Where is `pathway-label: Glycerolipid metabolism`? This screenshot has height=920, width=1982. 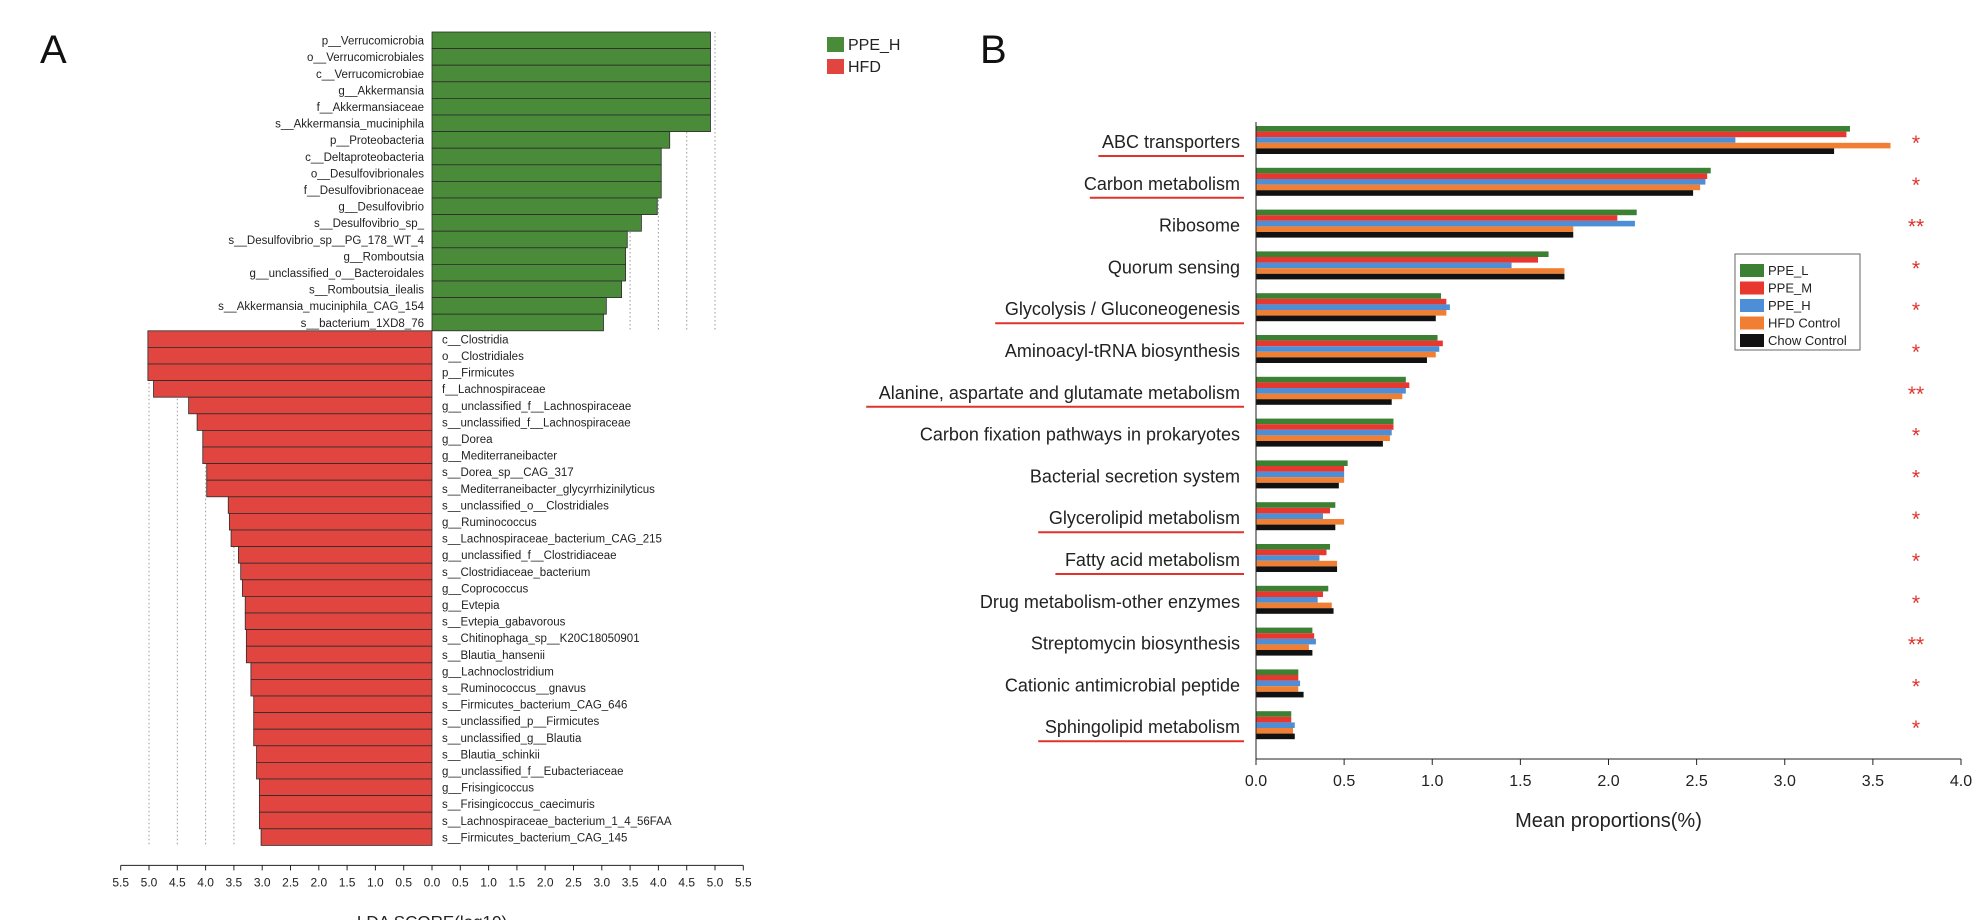
pathway-label: Glycerolipid metabolism is located at coordinates (1144, 518).